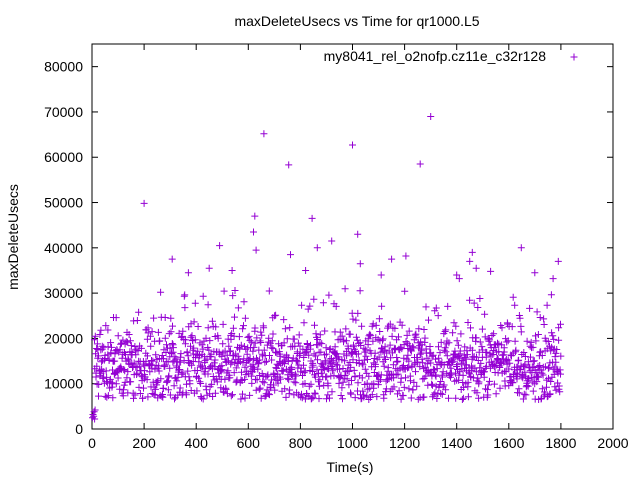  Describe the element at coordinates (356, 21) in the screenshot. I see `chart-title: maxDeleteUsecs vs Time for qr1000.L5` at that location.